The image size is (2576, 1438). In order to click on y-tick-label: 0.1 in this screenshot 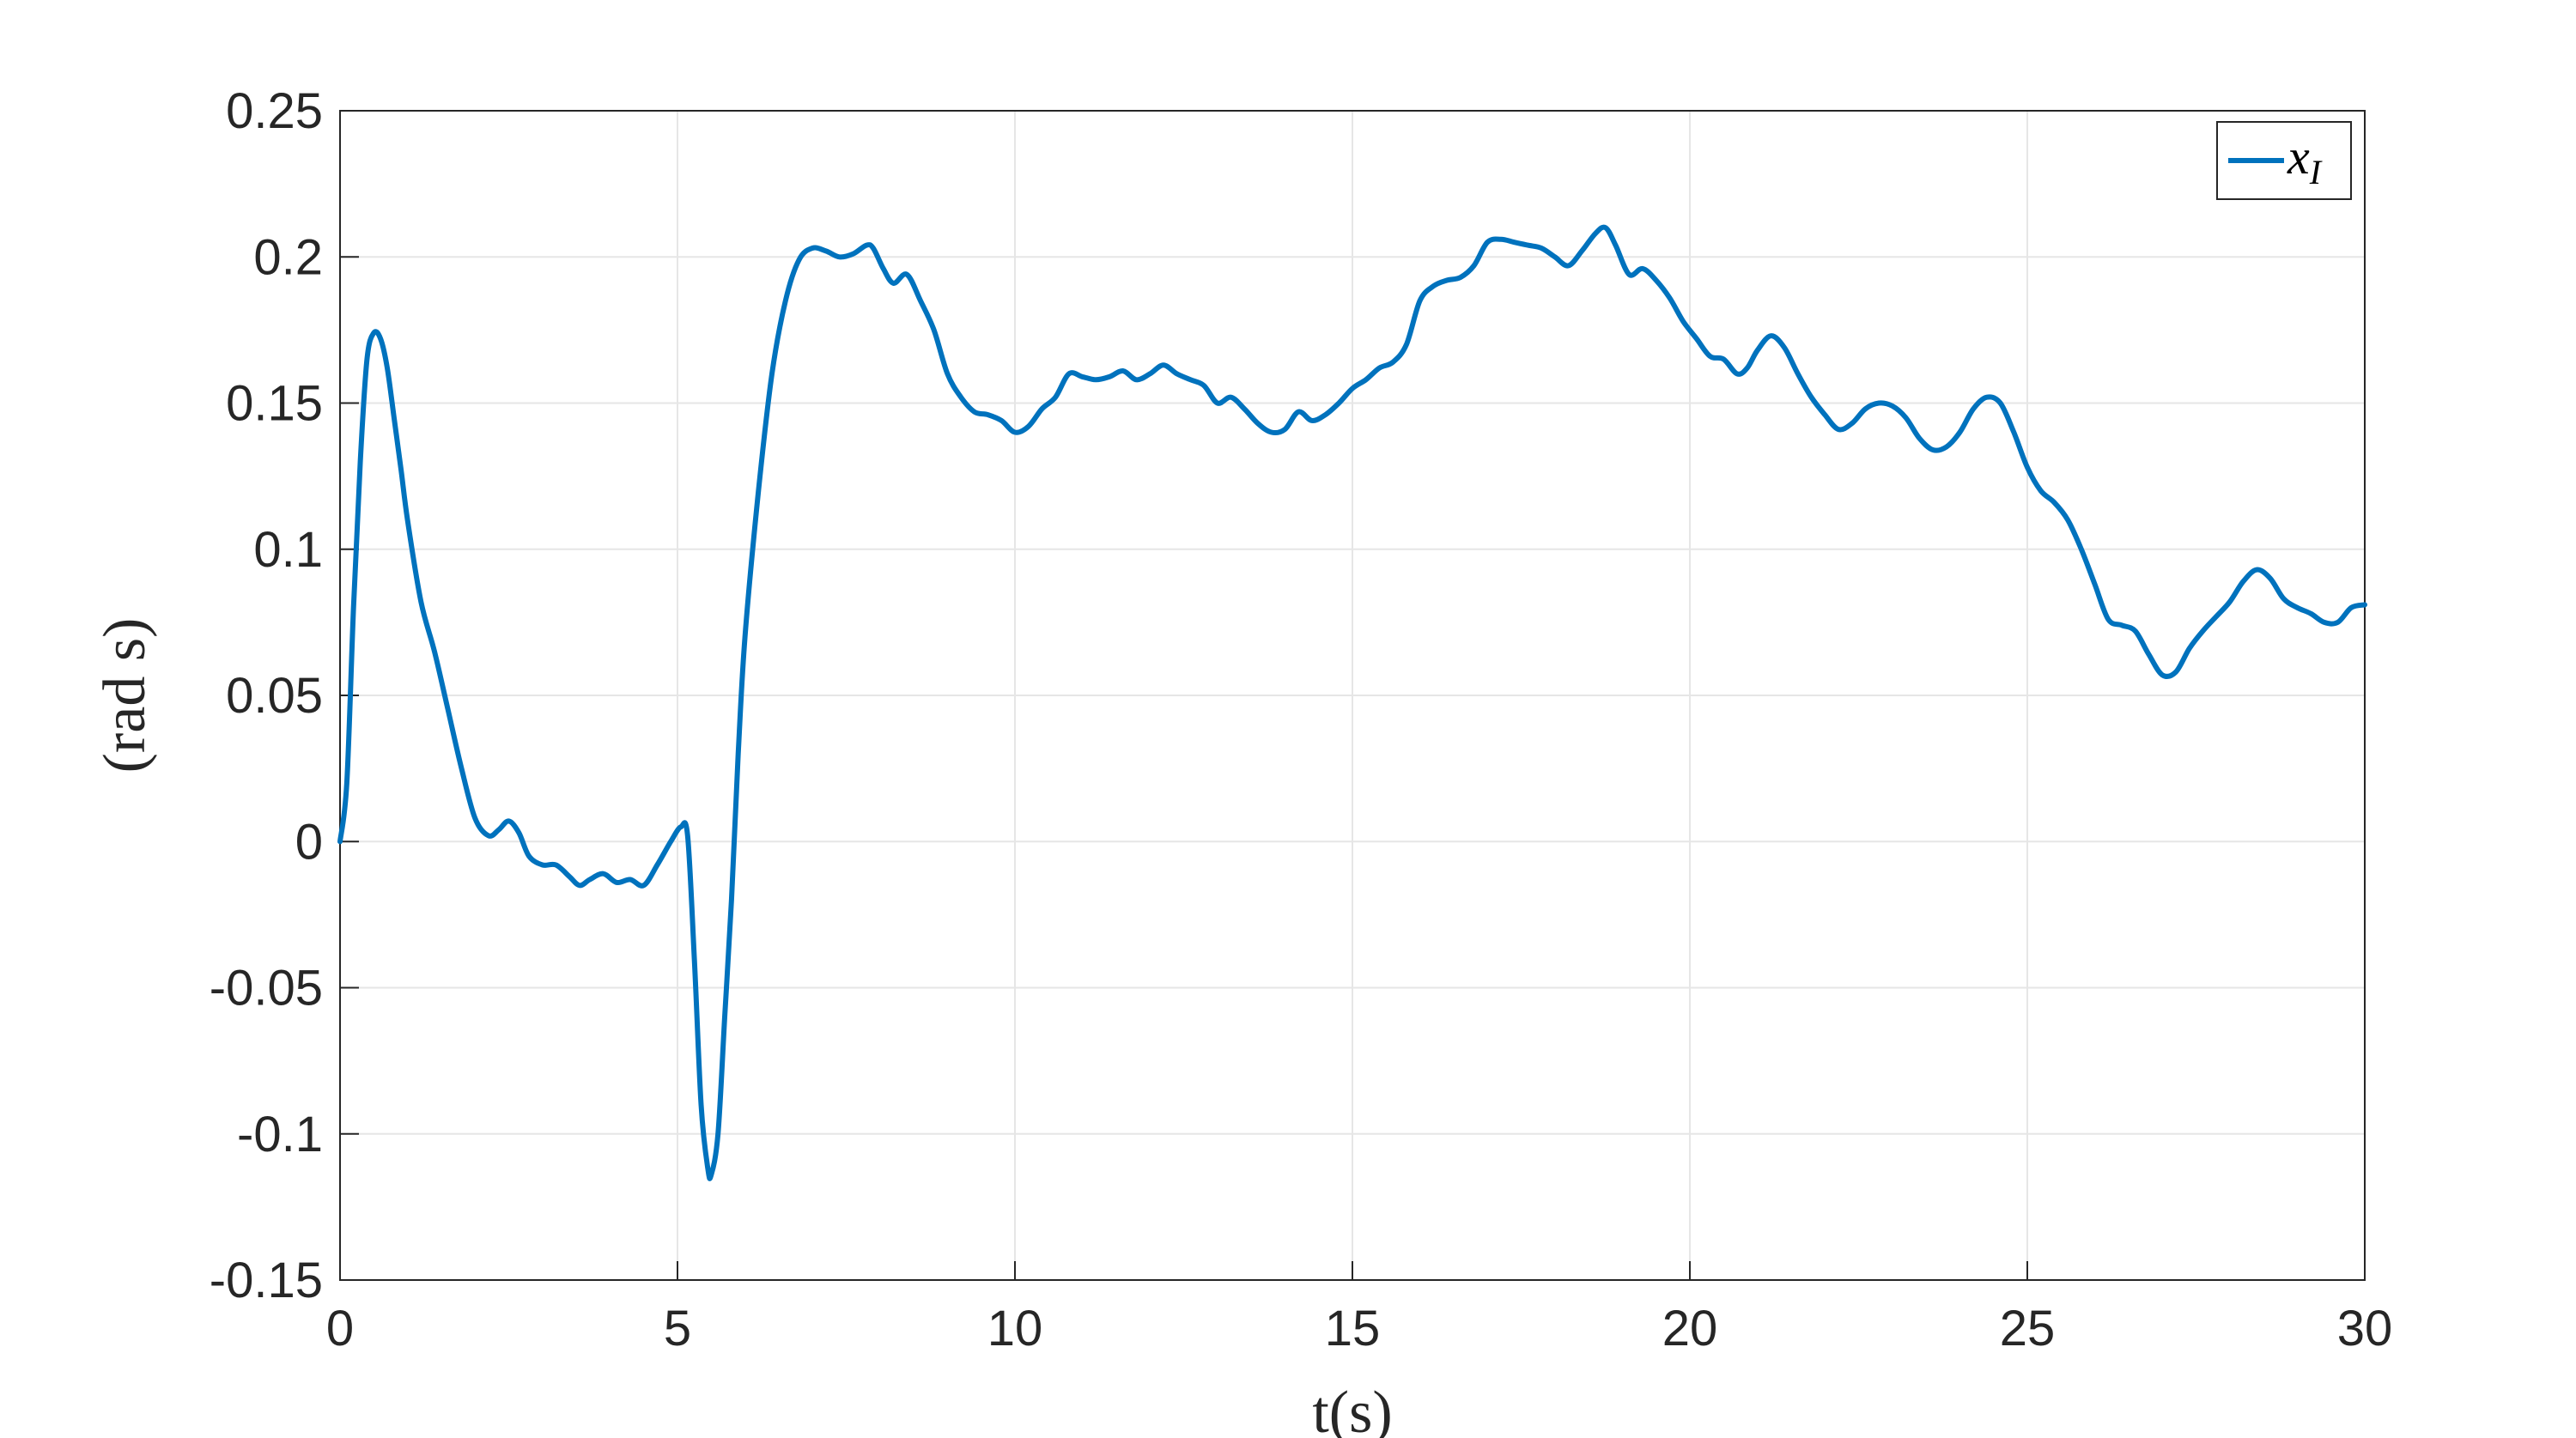, I will do `click(288, 550)`.